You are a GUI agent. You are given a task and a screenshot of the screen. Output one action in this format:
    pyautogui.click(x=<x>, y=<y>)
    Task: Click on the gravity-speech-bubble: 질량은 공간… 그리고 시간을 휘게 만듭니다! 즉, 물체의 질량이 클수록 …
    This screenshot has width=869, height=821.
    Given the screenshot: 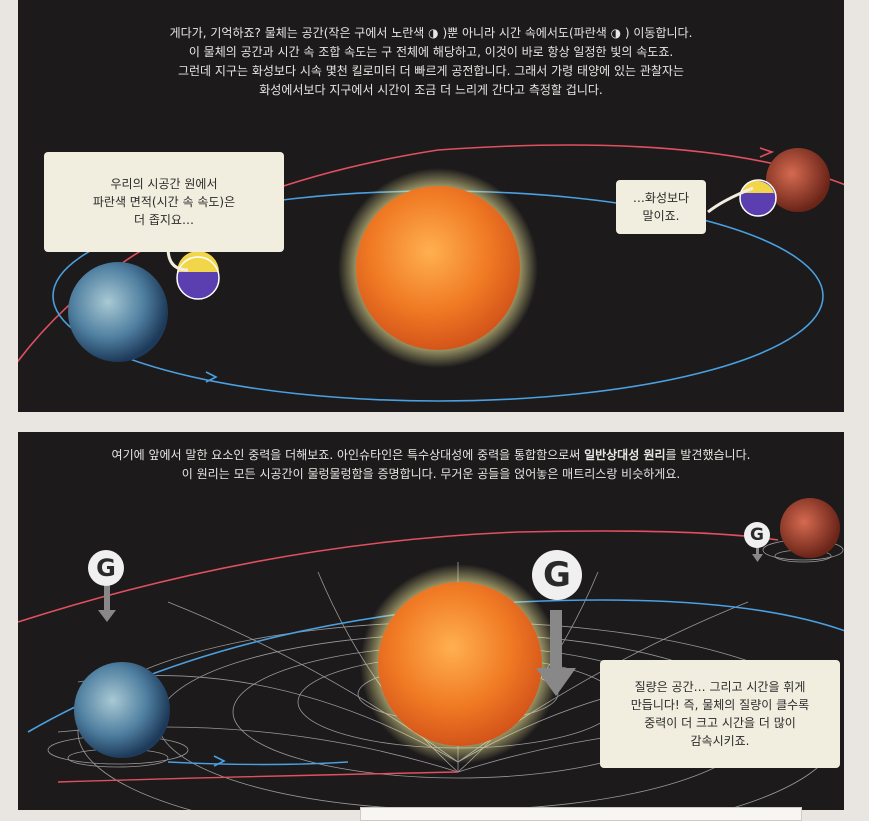 What is the action you would take?
    pyautogui.click(x=720, y=714)
    